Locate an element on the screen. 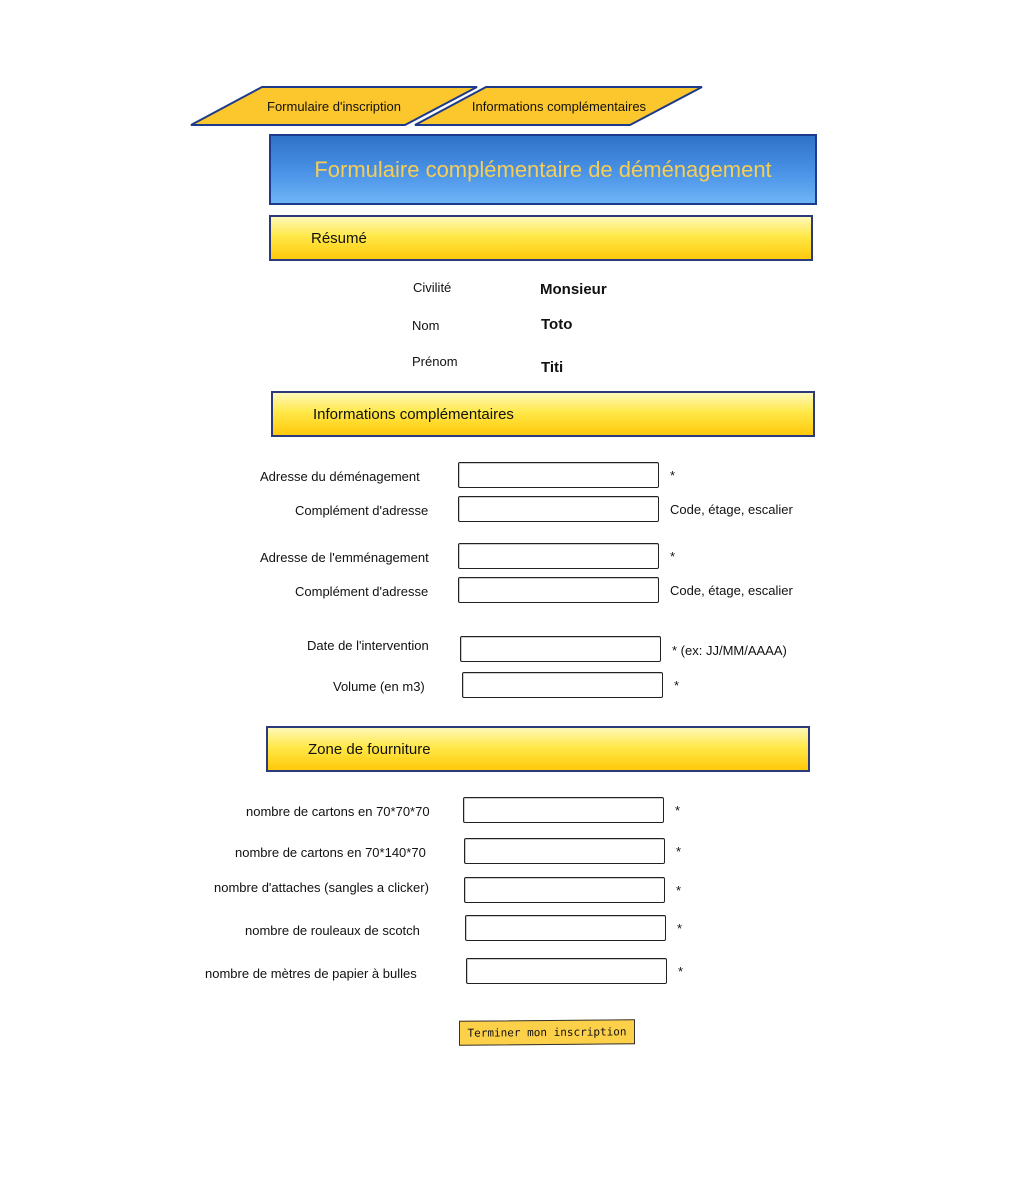 This screenshot has height=1200, width=1024. summary-label-prenom: Prénom is located at coordinates (435, 361).